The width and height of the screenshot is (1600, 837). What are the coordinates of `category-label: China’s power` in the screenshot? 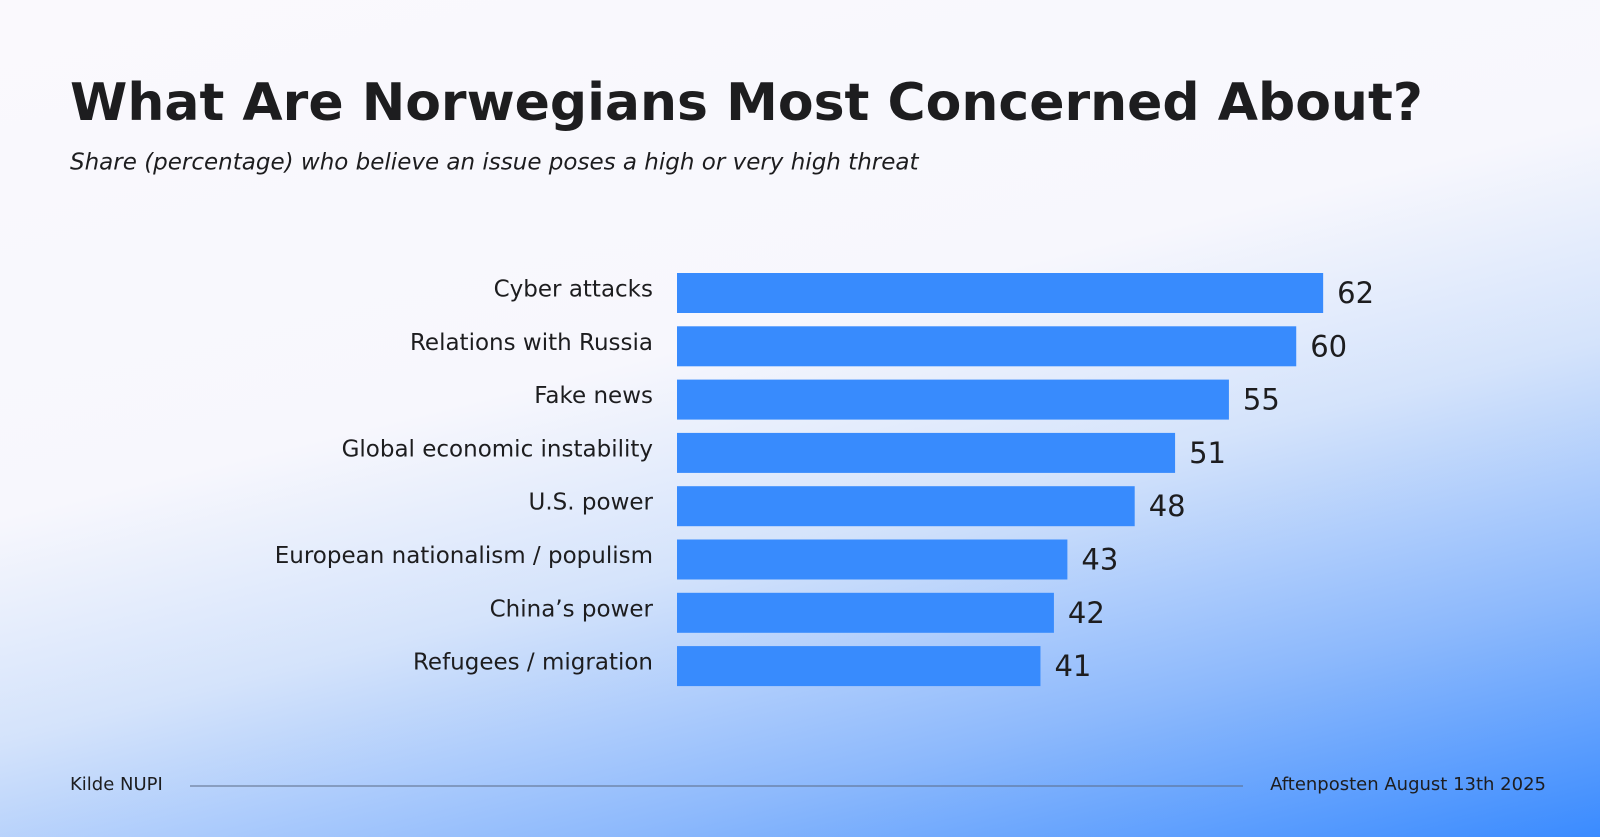 It's located at (572, 609).